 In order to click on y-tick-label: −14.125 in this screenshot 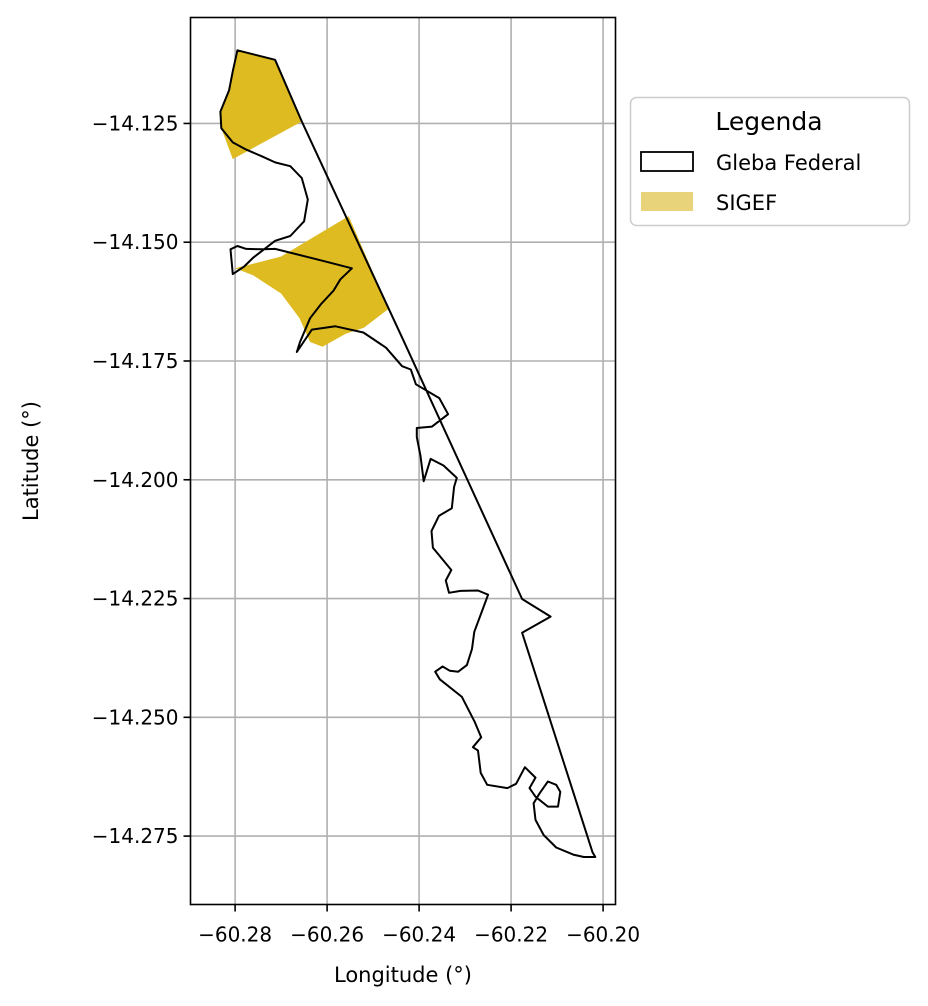, I will do `click(135, 123)`.